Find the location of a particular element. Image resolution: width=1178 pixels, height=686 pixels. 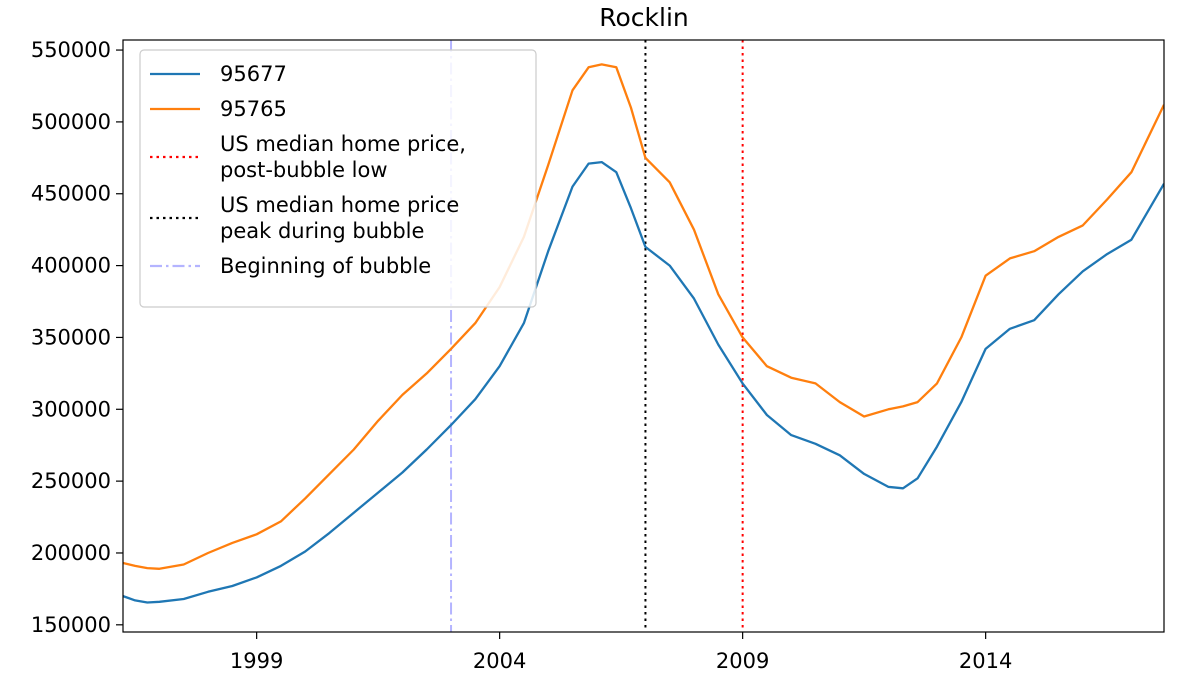

y-tick-label: 450000 is located at coordinates (71, 194).